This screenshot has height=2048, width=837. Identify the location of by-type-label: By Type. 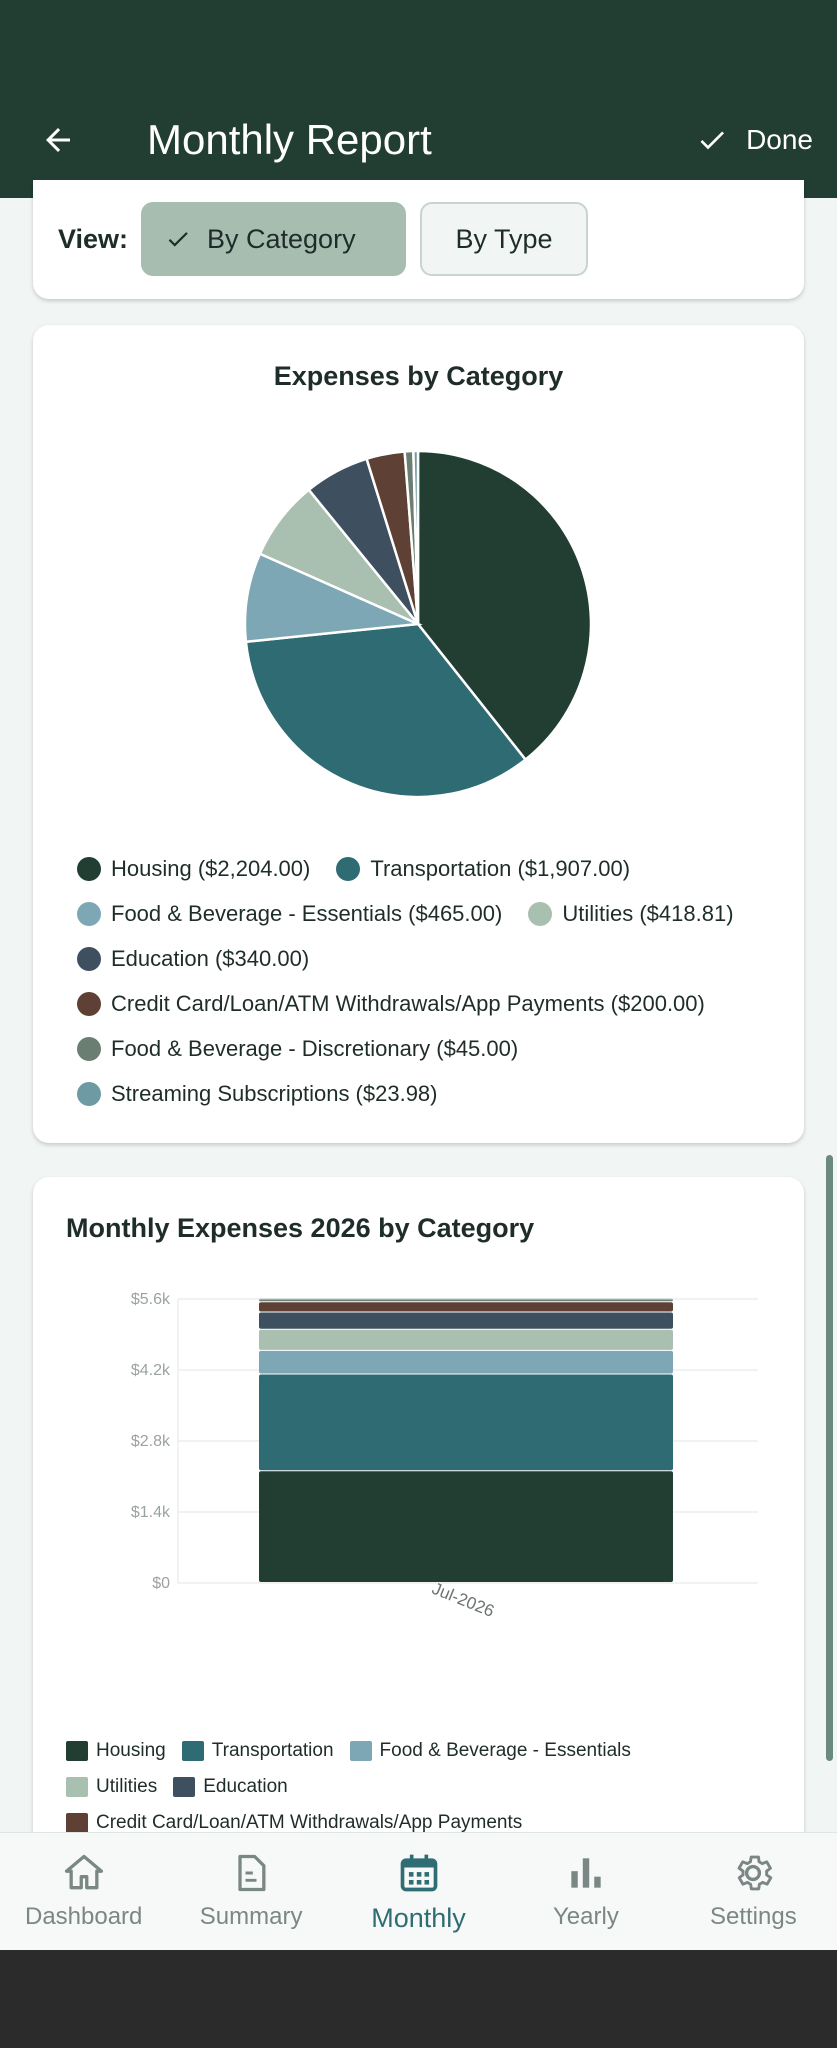
(504, 238).